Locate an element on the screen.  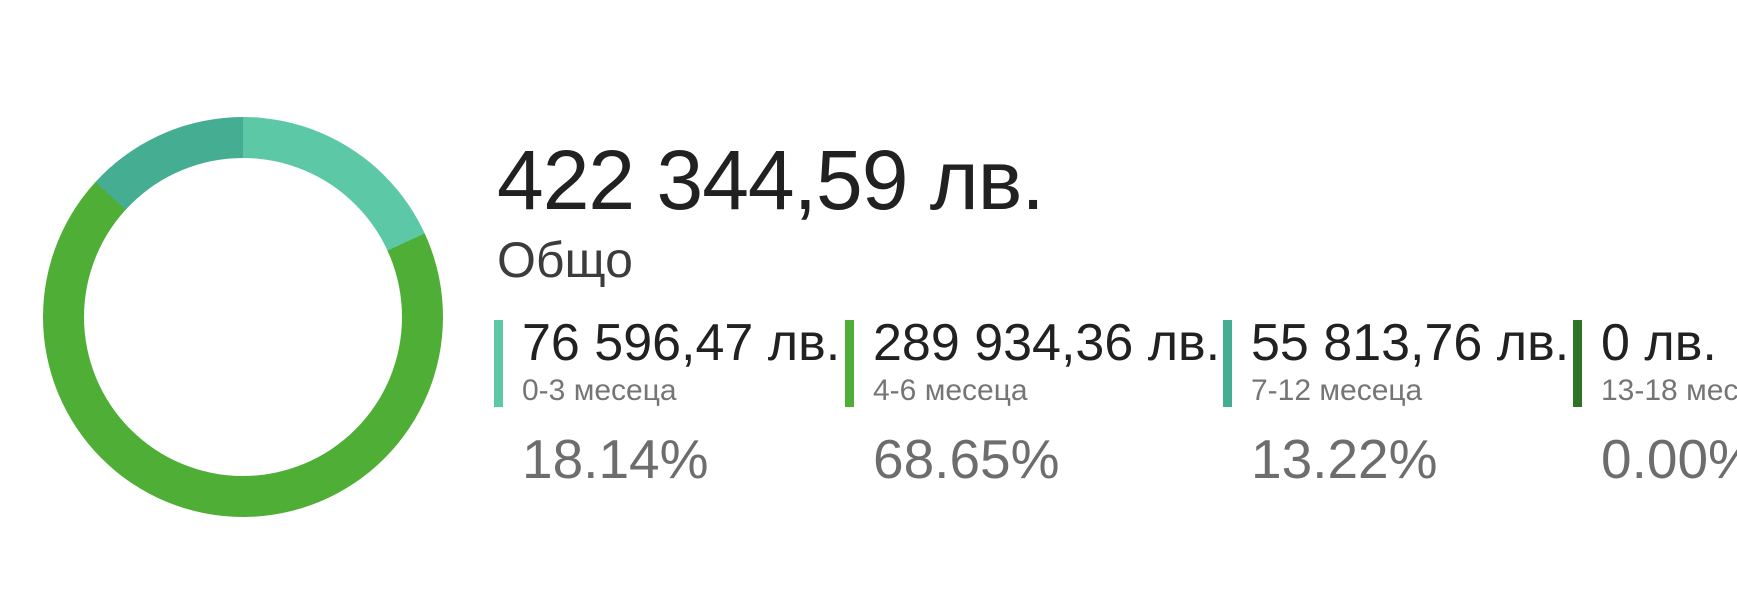
stat-label: 4-6 месеца is located at coordinates (950, 390).